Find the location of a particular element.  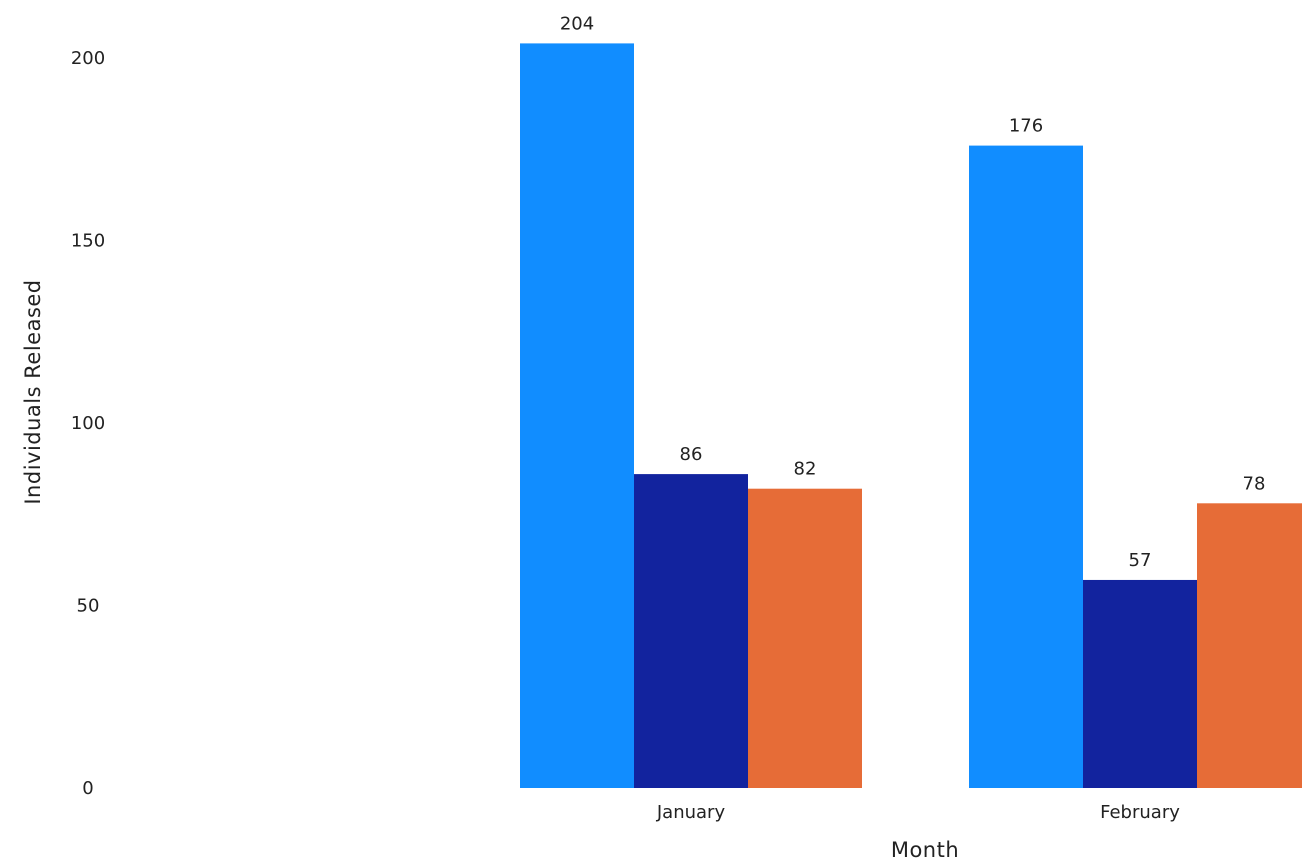

y-tick-label: 200 is located at coordinates (88, 58).